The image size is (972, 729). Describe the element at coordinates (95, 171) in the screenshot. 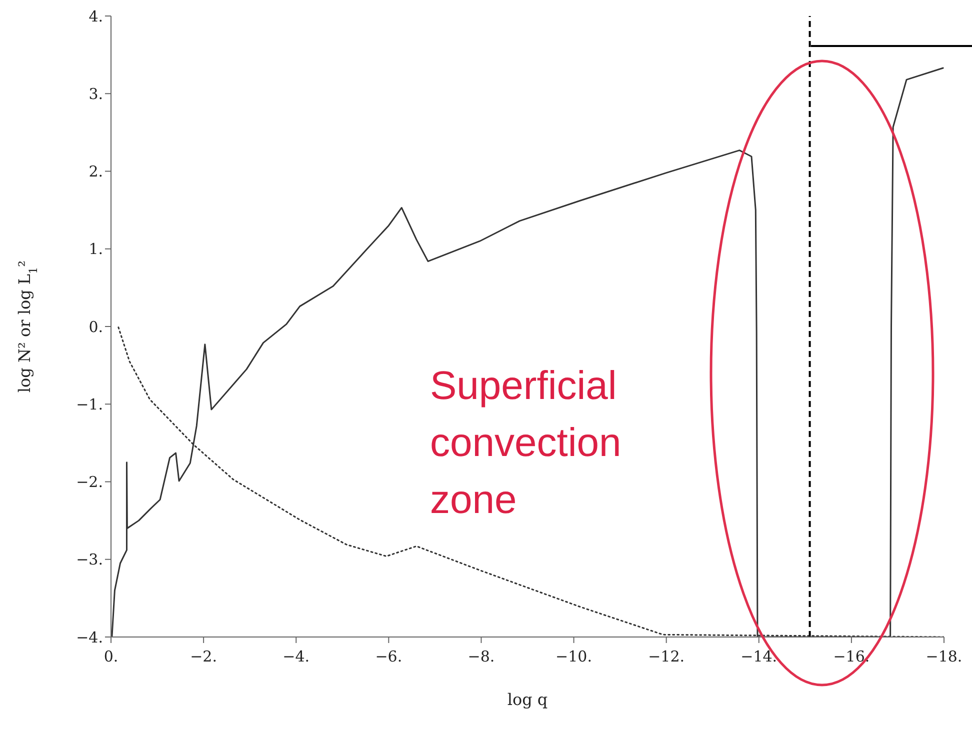

I see `y-tick-label: 2.` at that location.